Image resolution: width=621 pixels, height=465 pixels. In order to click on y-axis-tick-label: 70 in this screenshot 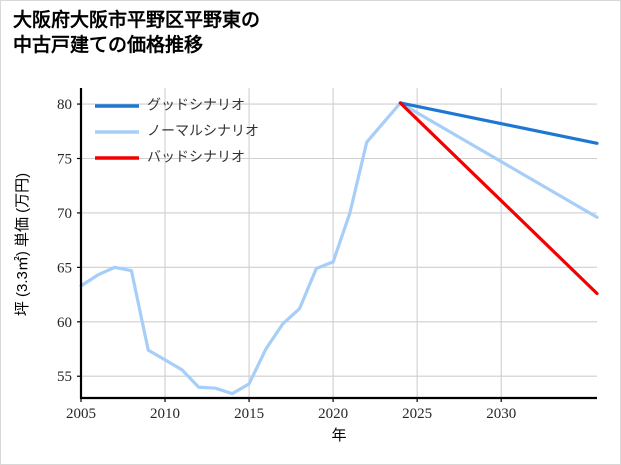, I will do `click(64, 214)`.